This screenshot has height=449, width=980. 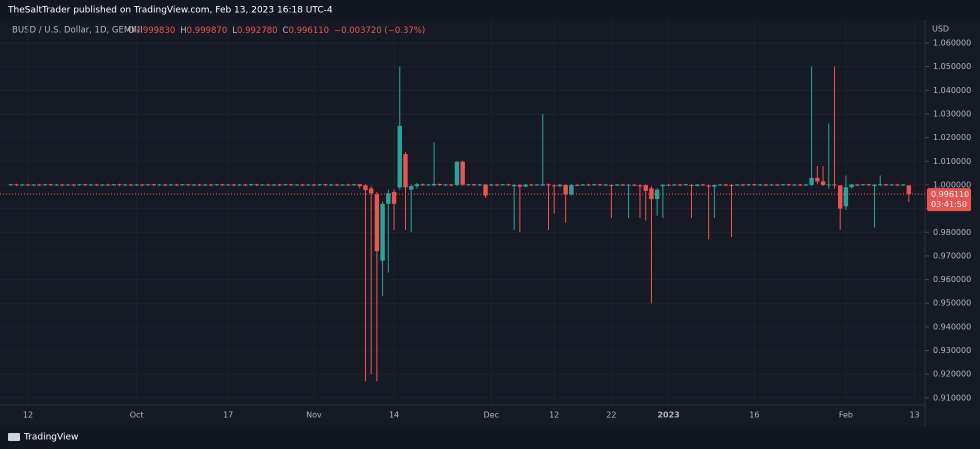 What do you see at coordinates (952, 255) in the screenshot?
I see `y-tick-label: 0.970000` at bounding box center [952, 255].